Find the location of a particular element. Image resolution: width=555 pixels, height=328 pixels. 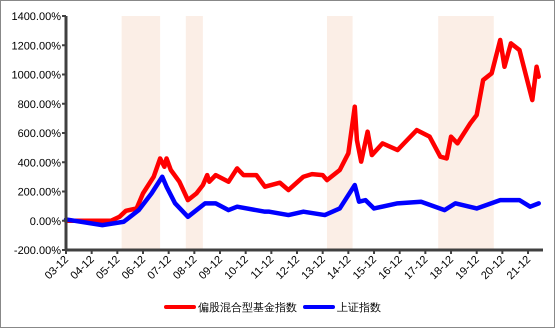

y-tick-label: -200.00% is located at coordinates (38, 251).